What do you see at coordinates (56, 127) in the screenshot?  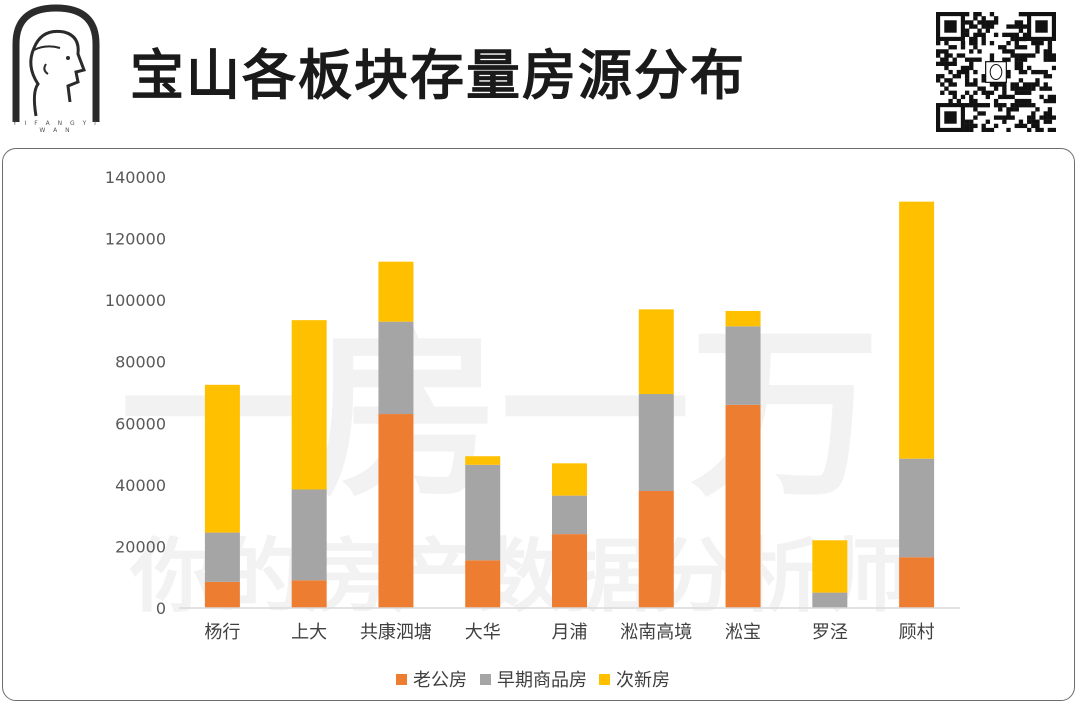 I see `logo-caption: Y I F A N G Y I W A N` at bounding box center [56, 127].